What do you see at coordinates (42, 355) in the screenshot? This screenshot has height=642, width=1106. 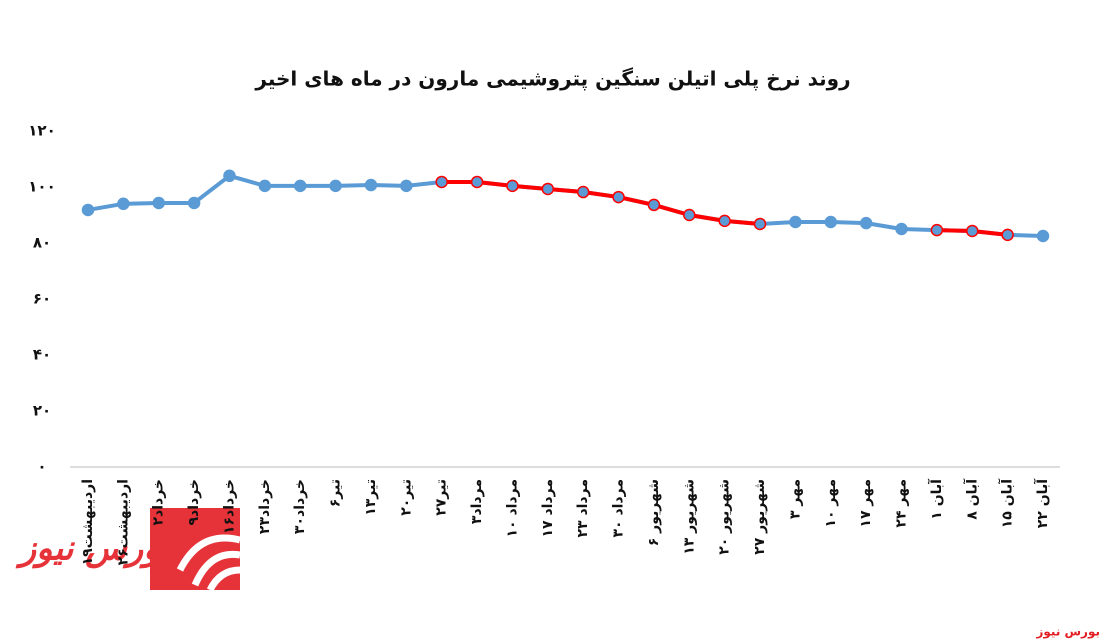 I see `y-tick-label: ۴۰` at bounding box center [42, 355].